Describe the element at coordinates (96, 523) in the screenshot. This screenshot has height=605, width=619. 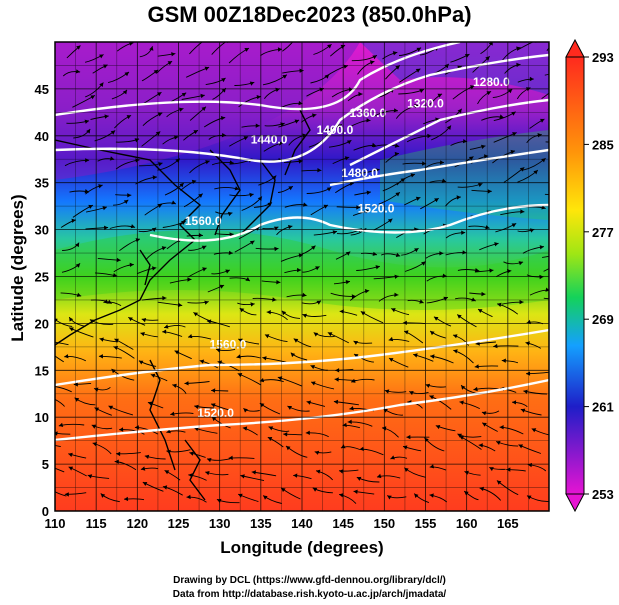
I see `lon-tick-label: 115` at that location.